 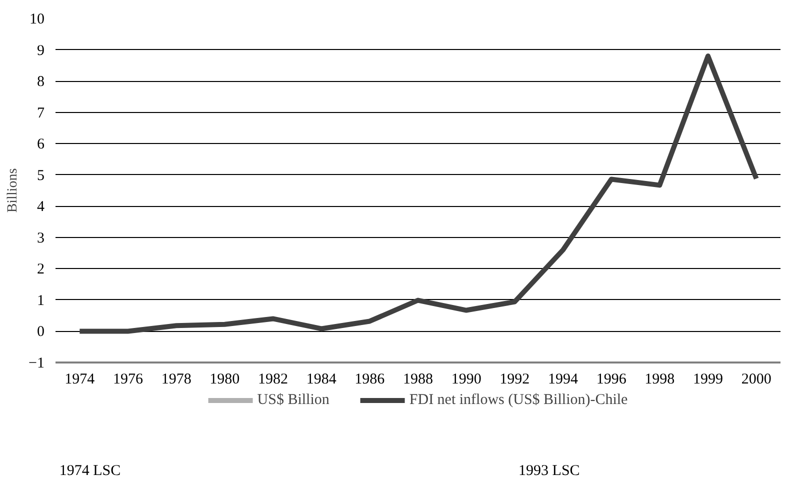 What do you see at coordinates (40, 238) in the screenshot?
I see `y-tick-label: 3` at bounding box center [40, 238].